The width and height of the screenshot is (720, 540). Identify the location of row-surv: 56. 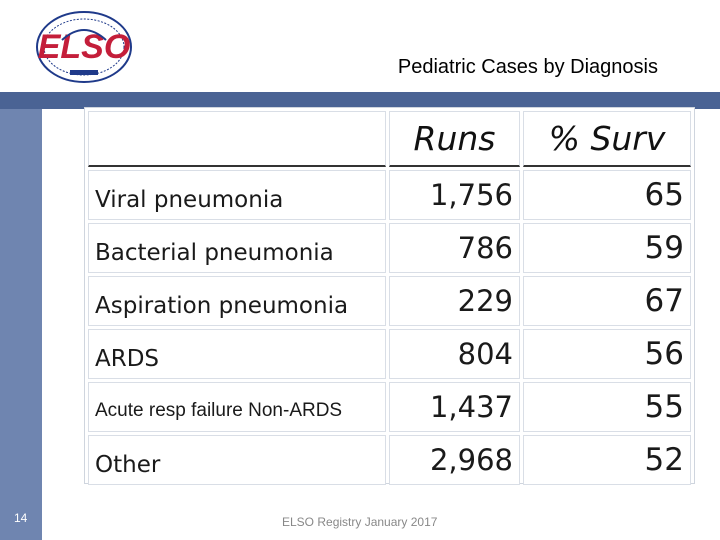
(607, 354).